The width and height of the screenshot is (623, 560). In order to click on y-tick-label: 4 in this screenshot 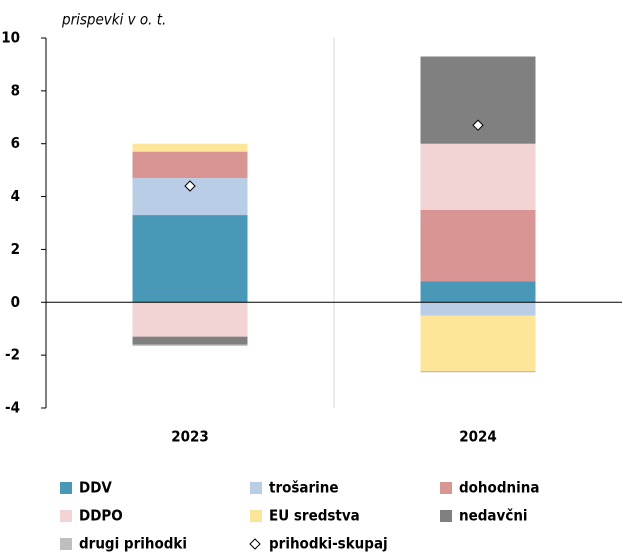, I will do `click(15, 196)`.